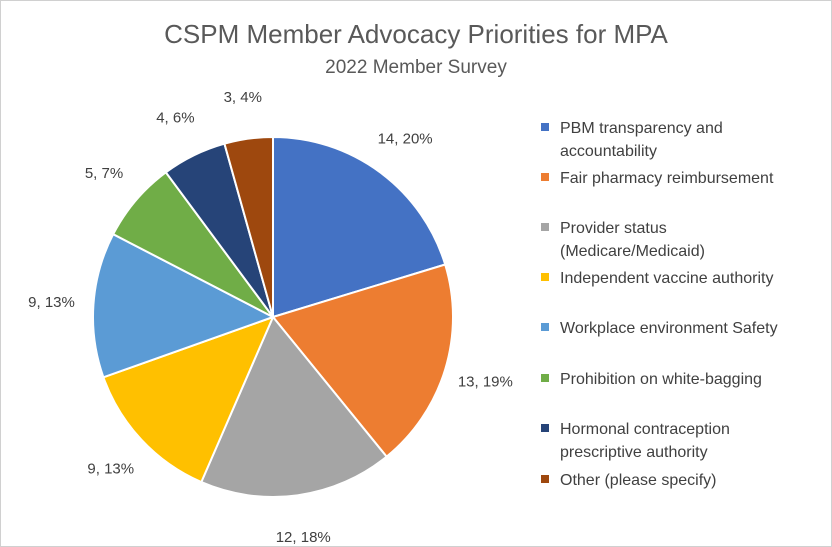 The height and width of the screenshot is (547, 832). What do you see at coordinates (669, 328) in the screenshot?
I see `legend-label: Workplace environment Safety` at bounding box center [669, 328].